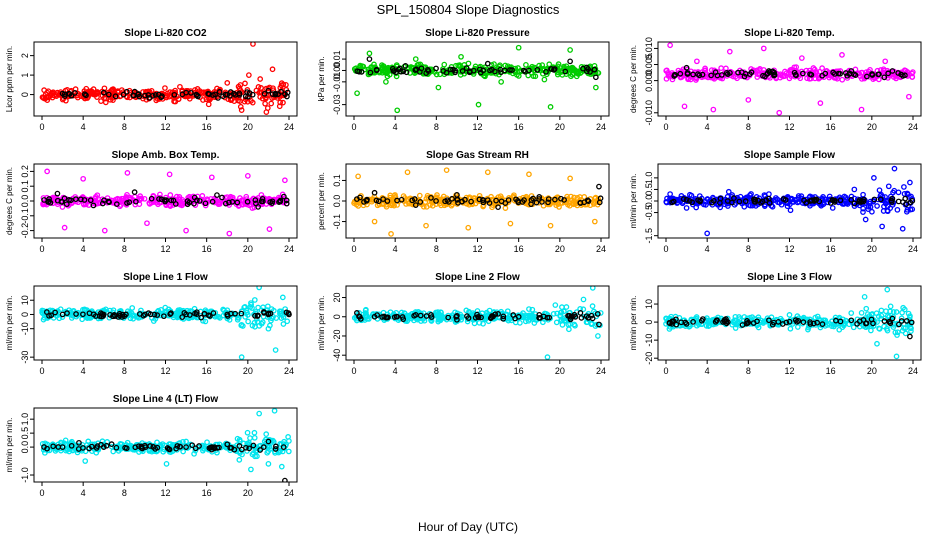  I want to click on y-tick-label: 0.000, so click(649, 80).